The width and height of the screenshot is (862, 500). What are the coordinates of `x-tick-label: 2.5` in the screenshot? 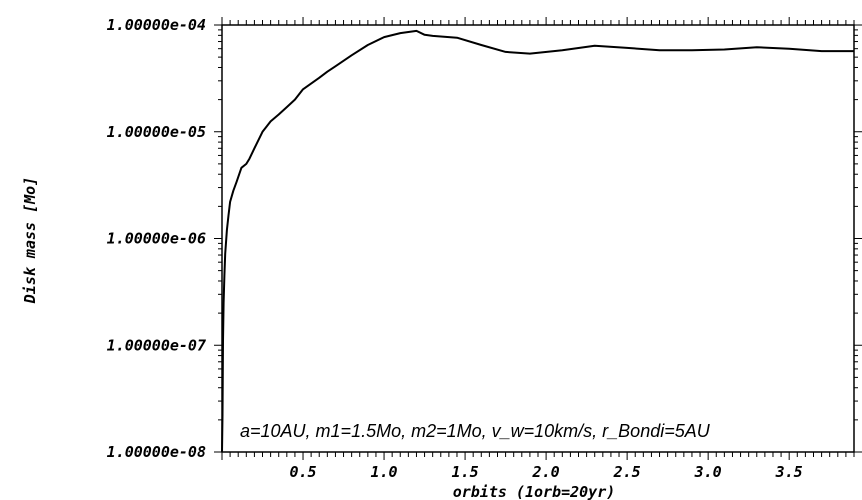 It's located at (627, 472).